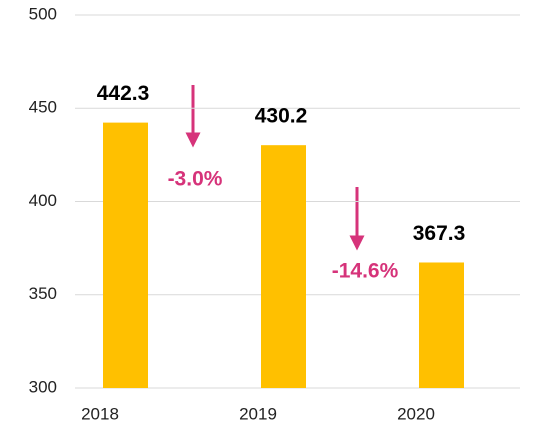 This screenshot has height=435, width=541. I want to click on y-tick-label: 350, so click(43, 293).